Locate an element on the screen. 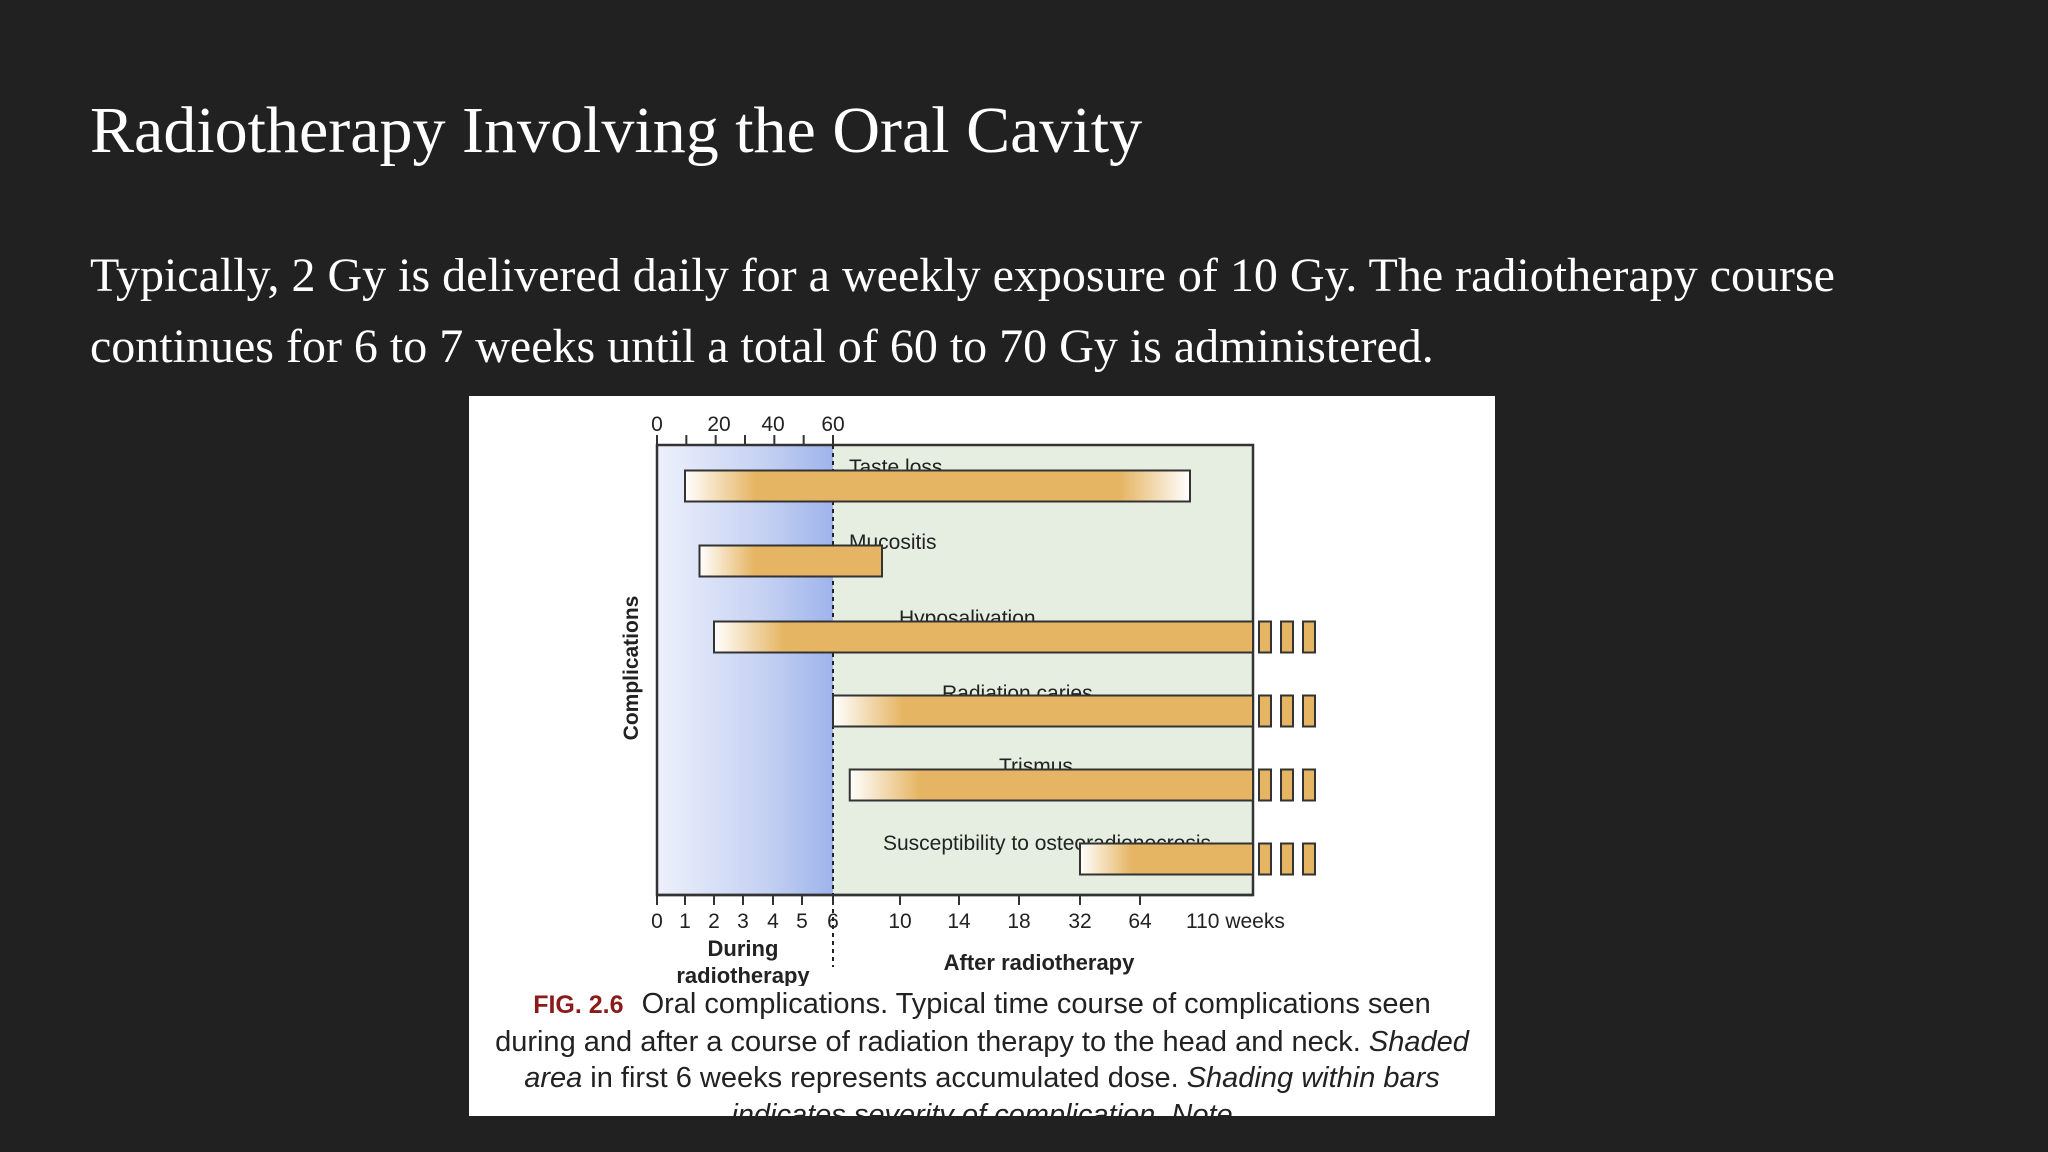 The width and height of the screenshot is (2048, 1152). x-tick-label: 14 is located at coordinates (959, 921).